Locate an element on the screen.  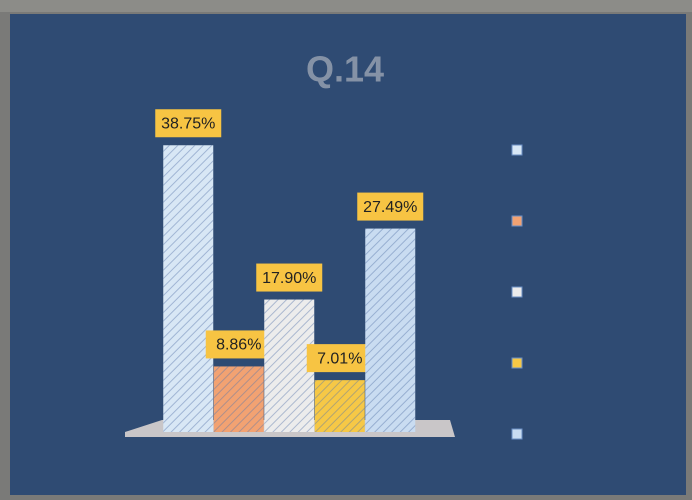
data-label: 27.49% is located at coordinates (390, 207).